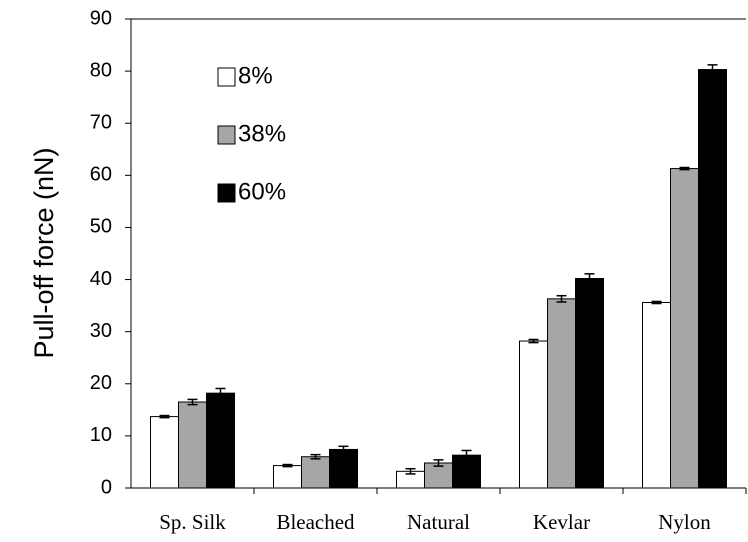 The width and height of the screenshot is (748, 542). Describe the element at coordinates (101, 175) in the screenshot. I see `y-tick-label: 60` at that location.